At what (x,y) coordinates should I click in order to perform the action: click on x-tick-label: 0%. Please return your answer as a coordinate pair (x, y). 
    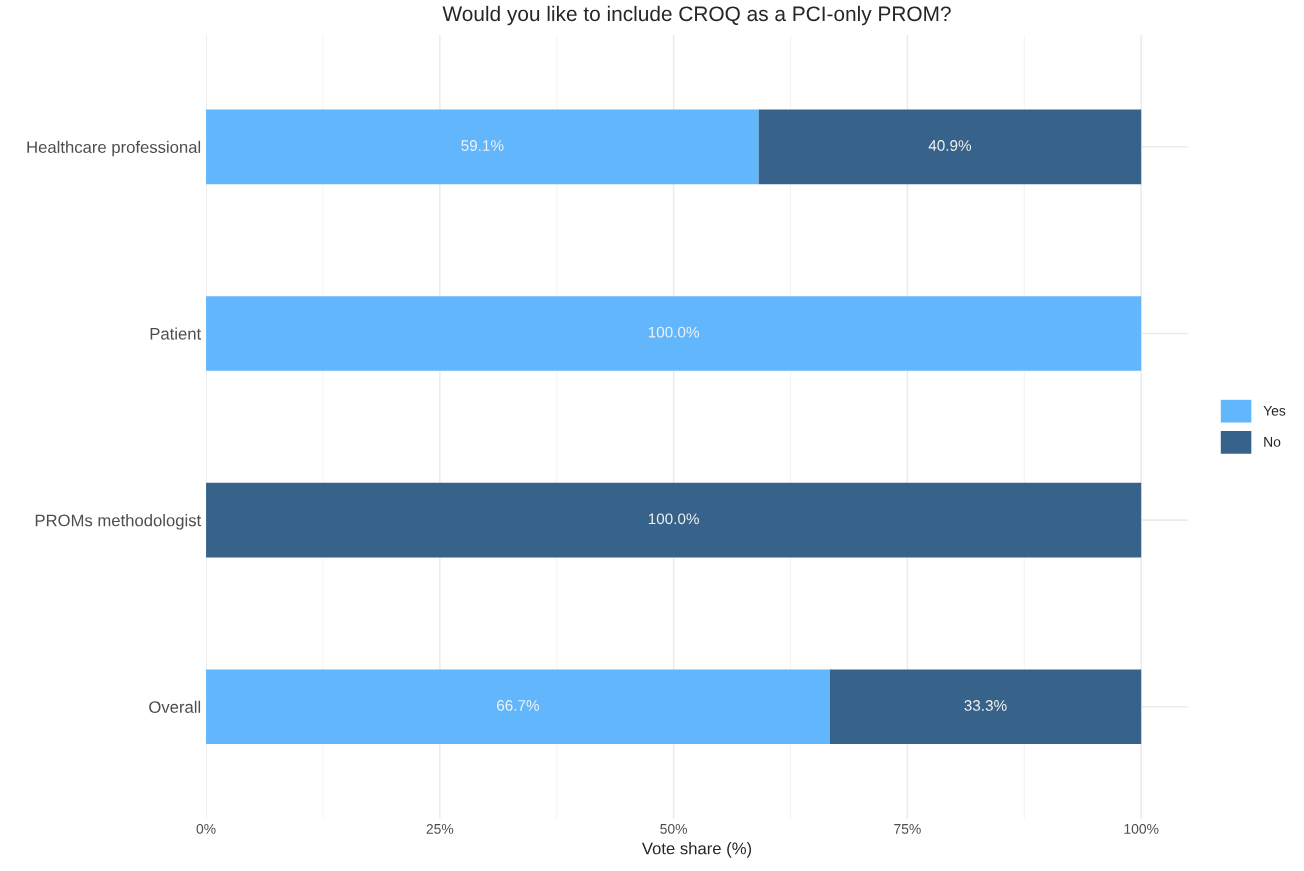
    Looking at the image, I should click on (206, 828).